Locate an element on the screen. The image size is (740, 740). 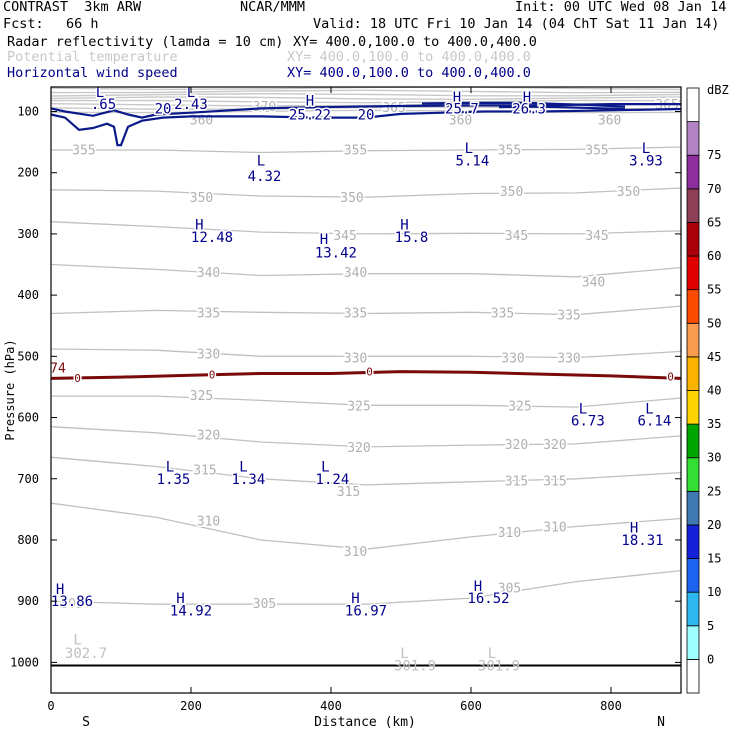
model-title: CONTRAST 3km ARW is located at coordinates (72, 7).